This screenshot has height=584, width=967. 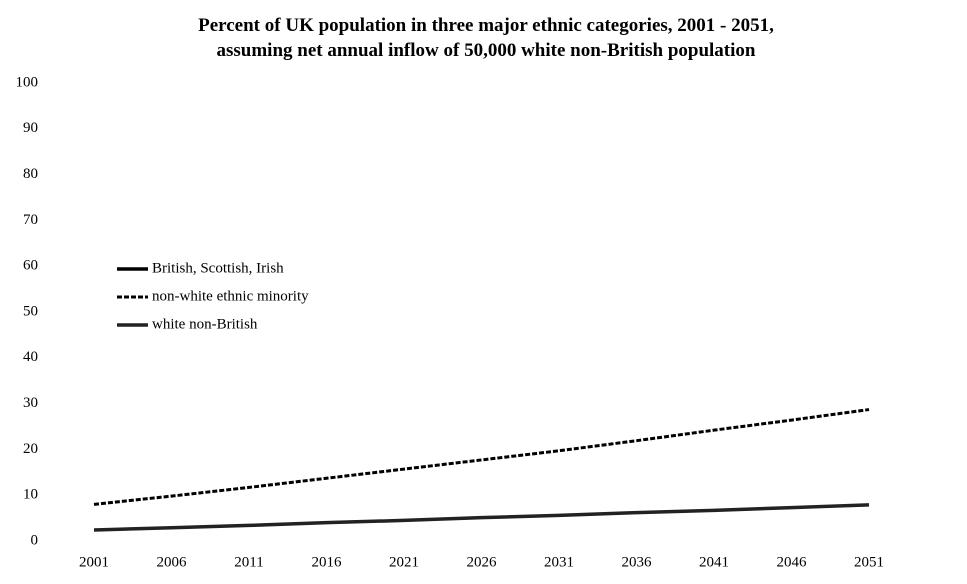 I want to click on x-tick-label: 2021, so click(x=404, y=562).